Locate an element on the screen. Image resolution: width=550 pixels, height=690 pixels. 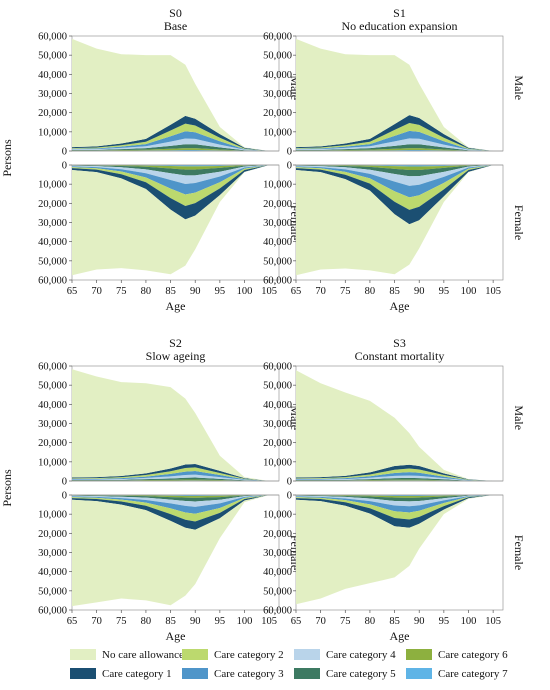
legend-label: Care category 3 is located at coordinates (249, 674).